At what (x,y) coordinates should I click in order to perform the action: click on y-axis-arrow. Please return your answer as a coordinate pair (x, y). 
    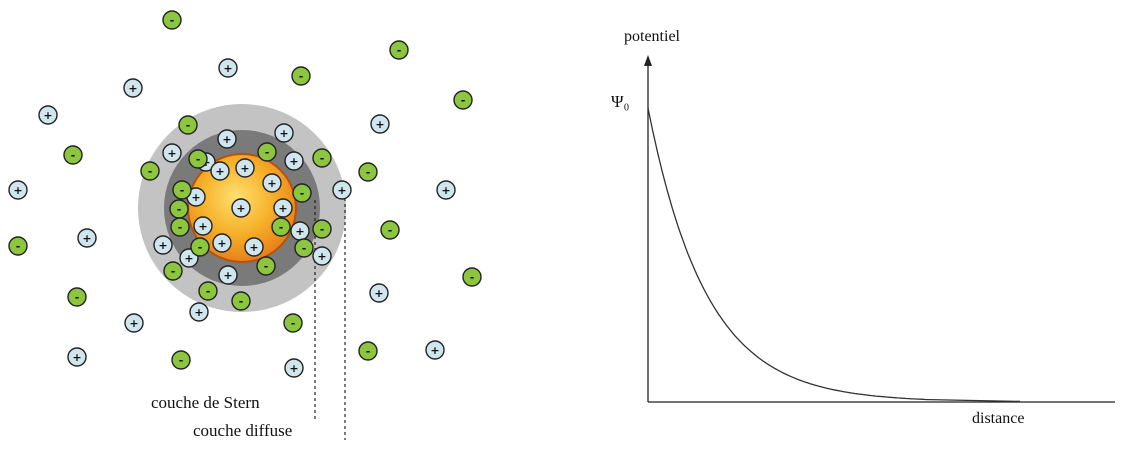
    Looking at the image, I should click on (648, 60).